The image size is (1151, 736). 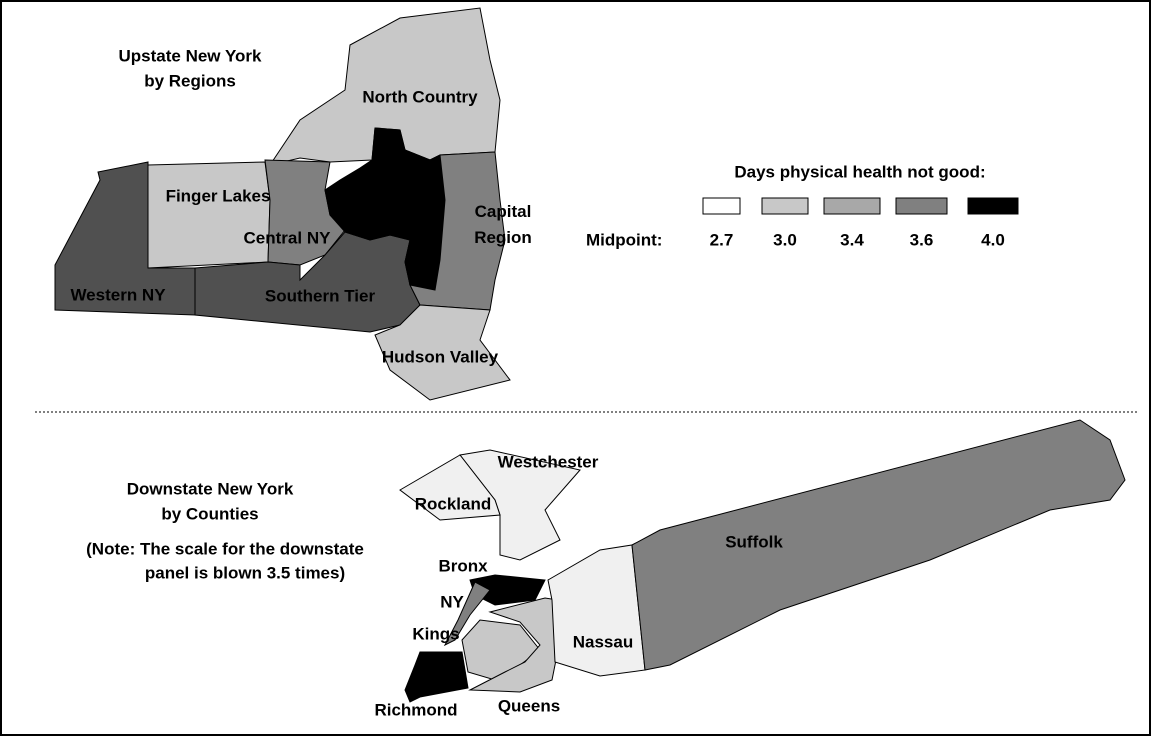 What do you see at coordinates (624, 239) in the screenshot?
I see `legend-midpoint: Midpoint:` at bounding box center [624, 239].